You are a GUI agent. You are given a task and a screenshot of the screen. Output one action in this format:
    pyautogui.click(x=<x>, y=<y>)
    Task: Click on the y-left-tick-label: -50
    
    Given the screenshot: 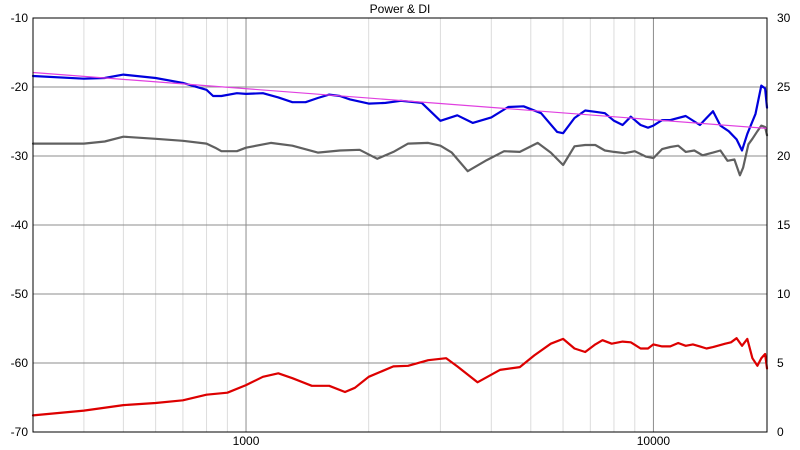 What is the action you would take?
    pyautogui.click(x=20, y=294)
    